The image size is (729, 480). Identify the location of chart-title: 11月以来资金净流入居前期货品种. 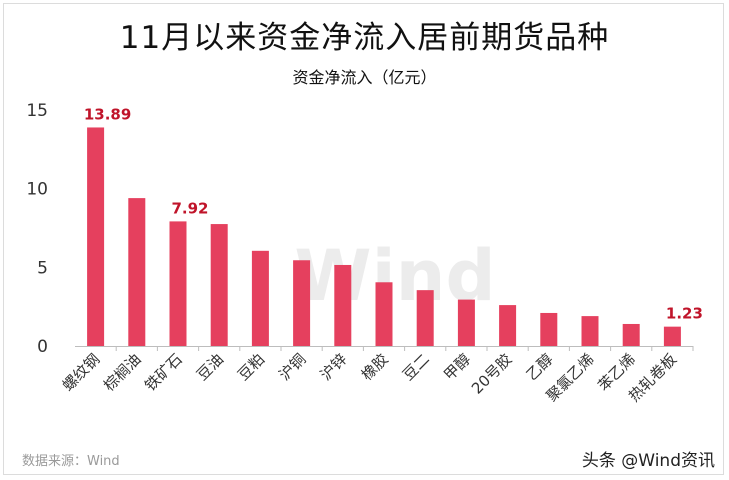
(364, 38).